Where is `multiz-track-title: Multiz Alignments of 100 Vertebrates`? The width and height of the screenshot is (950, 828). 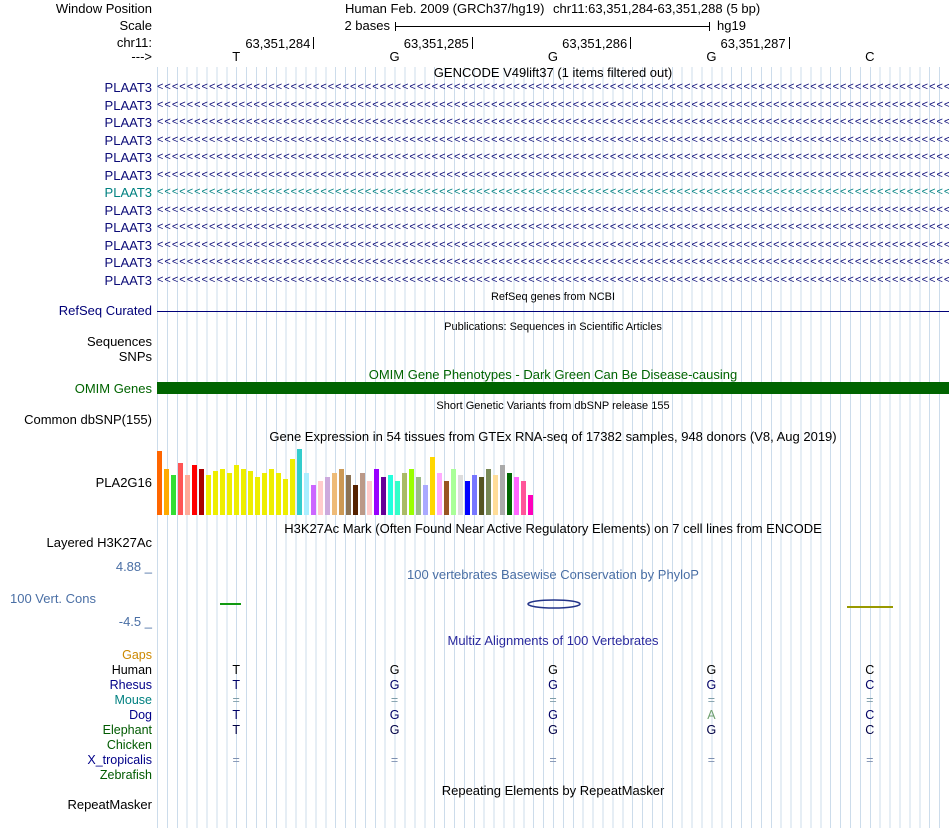
multiz-track-title: Multiz Alignments of 100 Vertebrates is located at coordinates (553, 640).